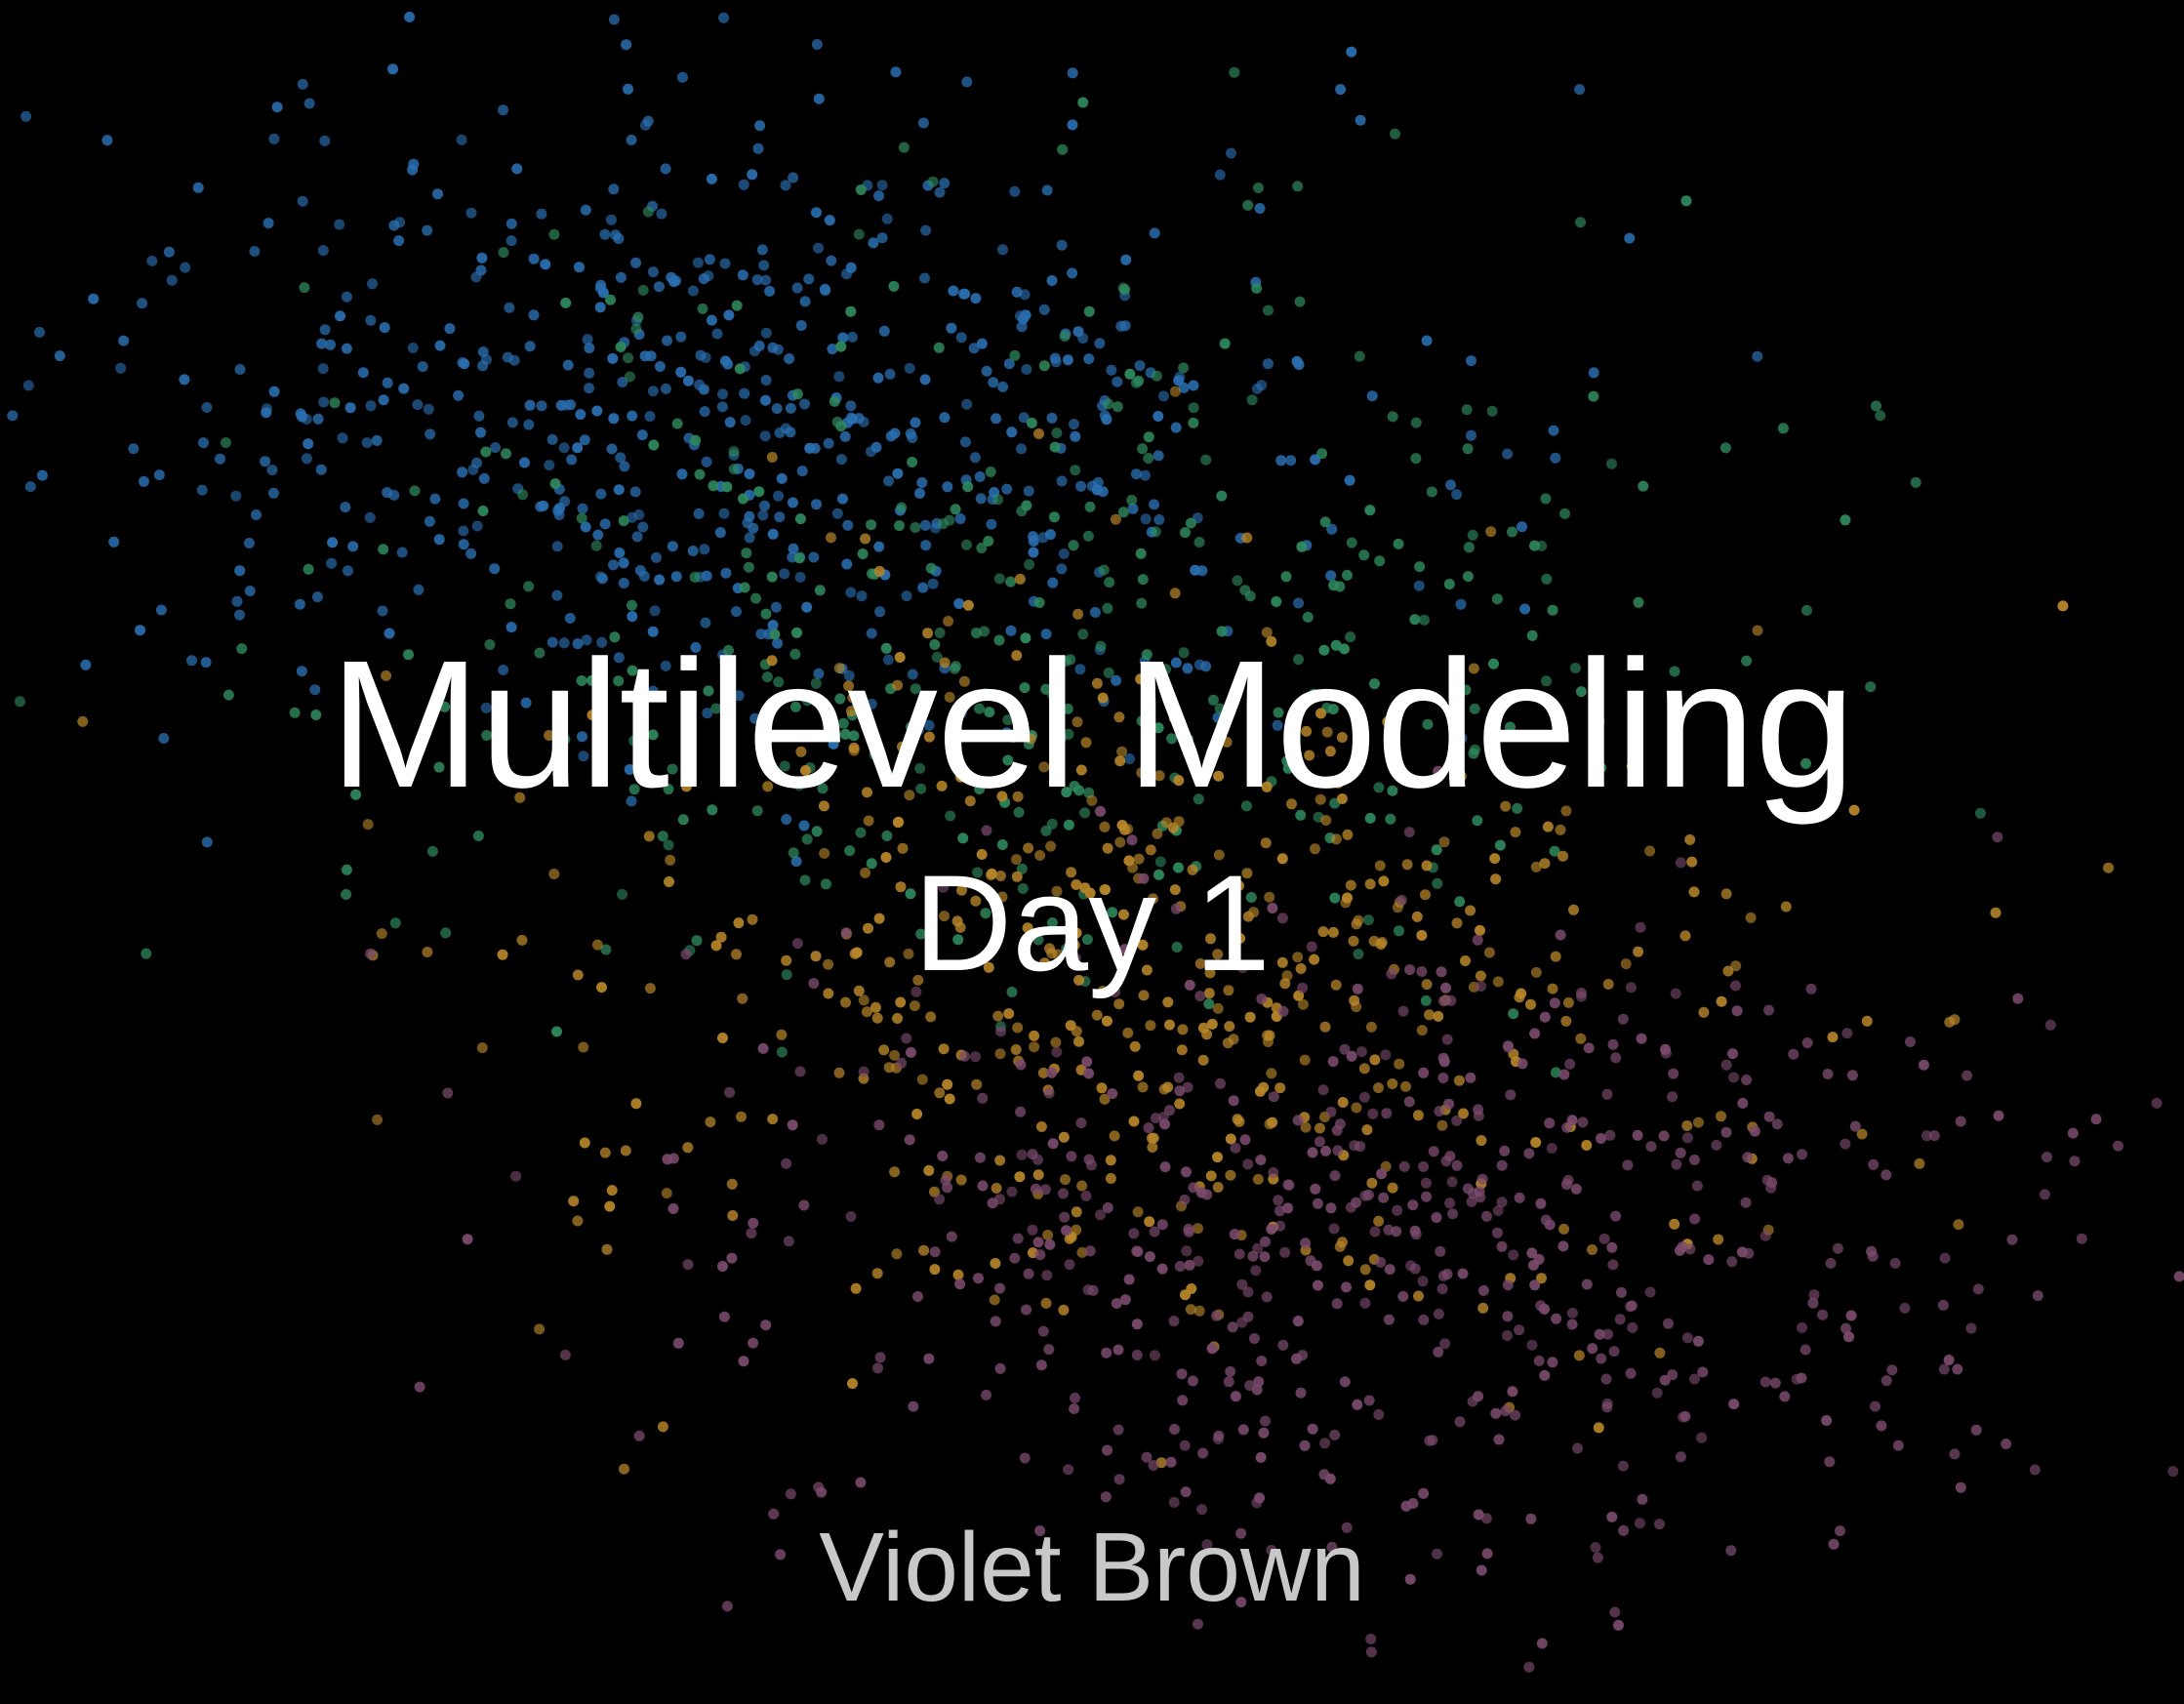 Image resolution: width=2184 pixels, height=1704 pixels. Describe the element at coordinates (1092, 725) in the screenshot. I see `slide-title: Multilevel Modeling` at that location.